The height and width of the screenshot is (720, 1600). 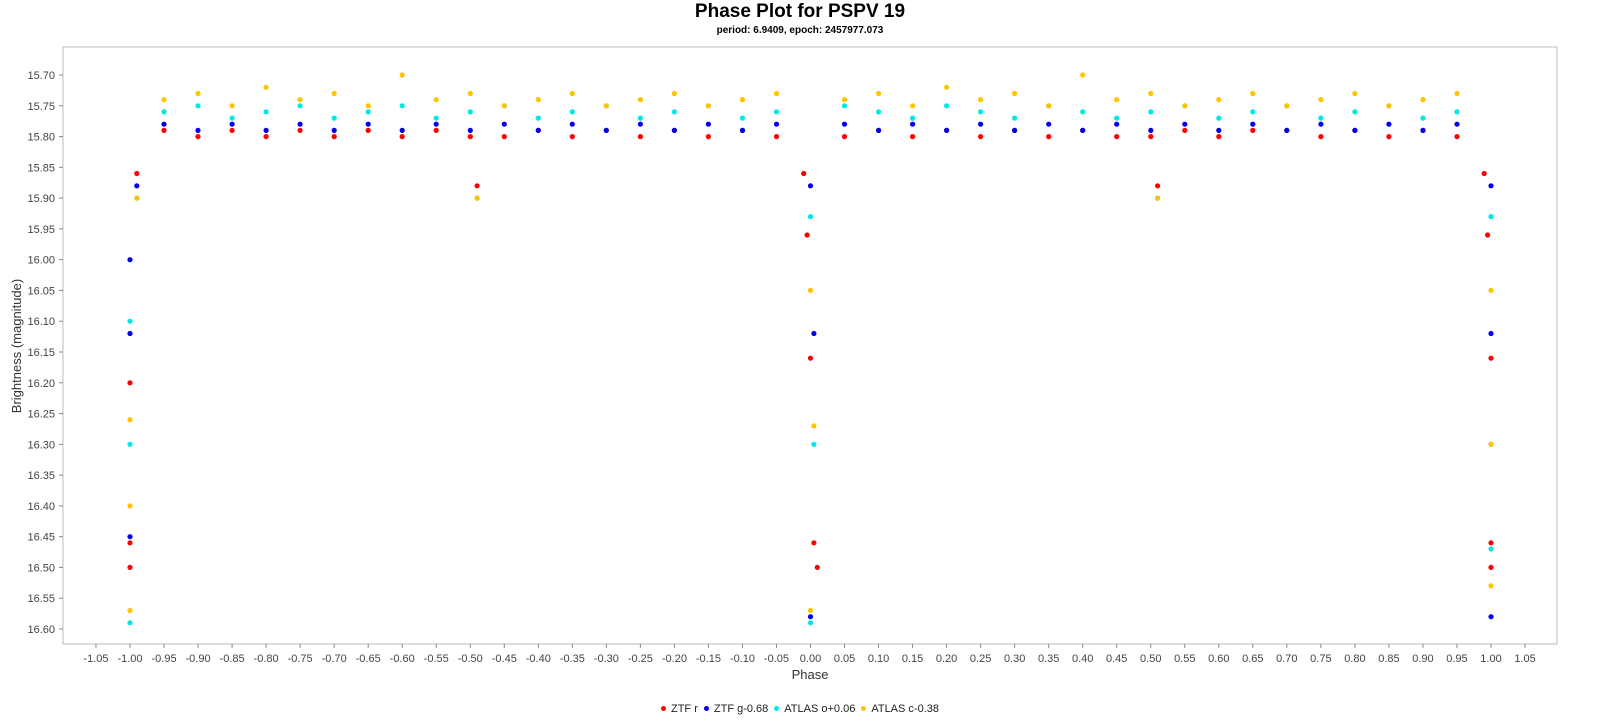 What do you see at coordinates (1490, 659) in the screenshot?
I see `x-tick-label: 1.00` at bounding box center [1490, 659].